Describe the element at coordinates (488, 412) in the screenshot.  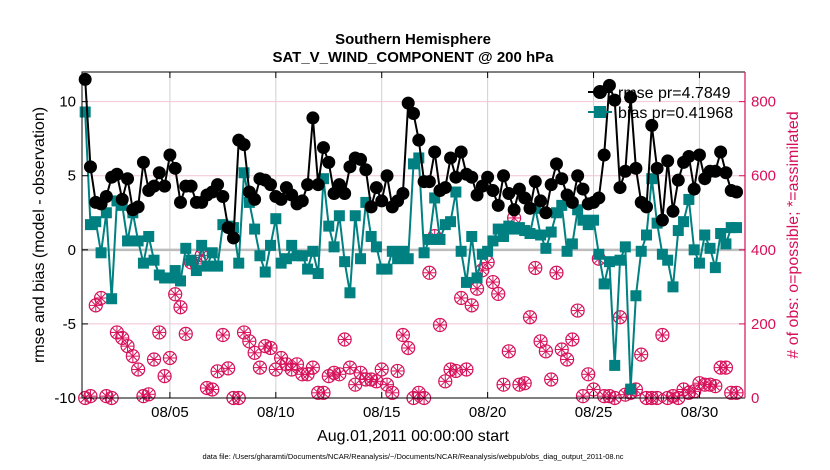
I see `x-tick-label: 08/20` at that location.